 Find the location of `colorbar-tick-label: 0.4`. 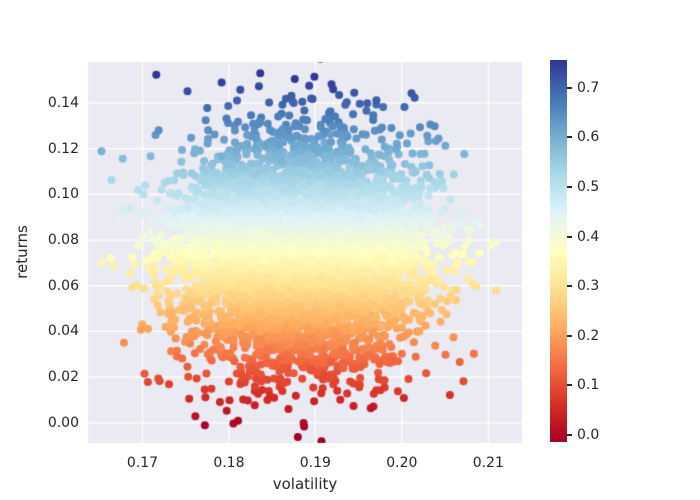

colorbar-tick-label: 0.4 is located at coordinates (588, 236).